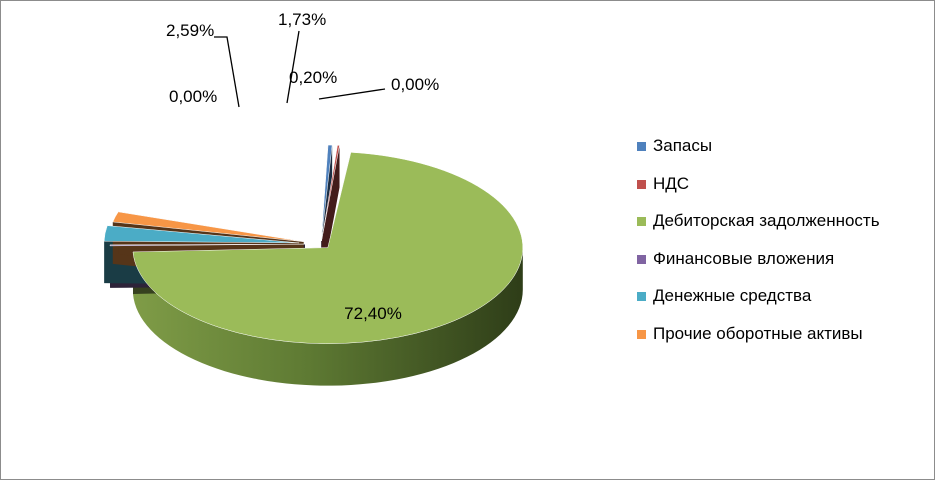 The height and width of the screenshot is (480, 935). I want to click on data-label: 72,40%, so click(373, 313).